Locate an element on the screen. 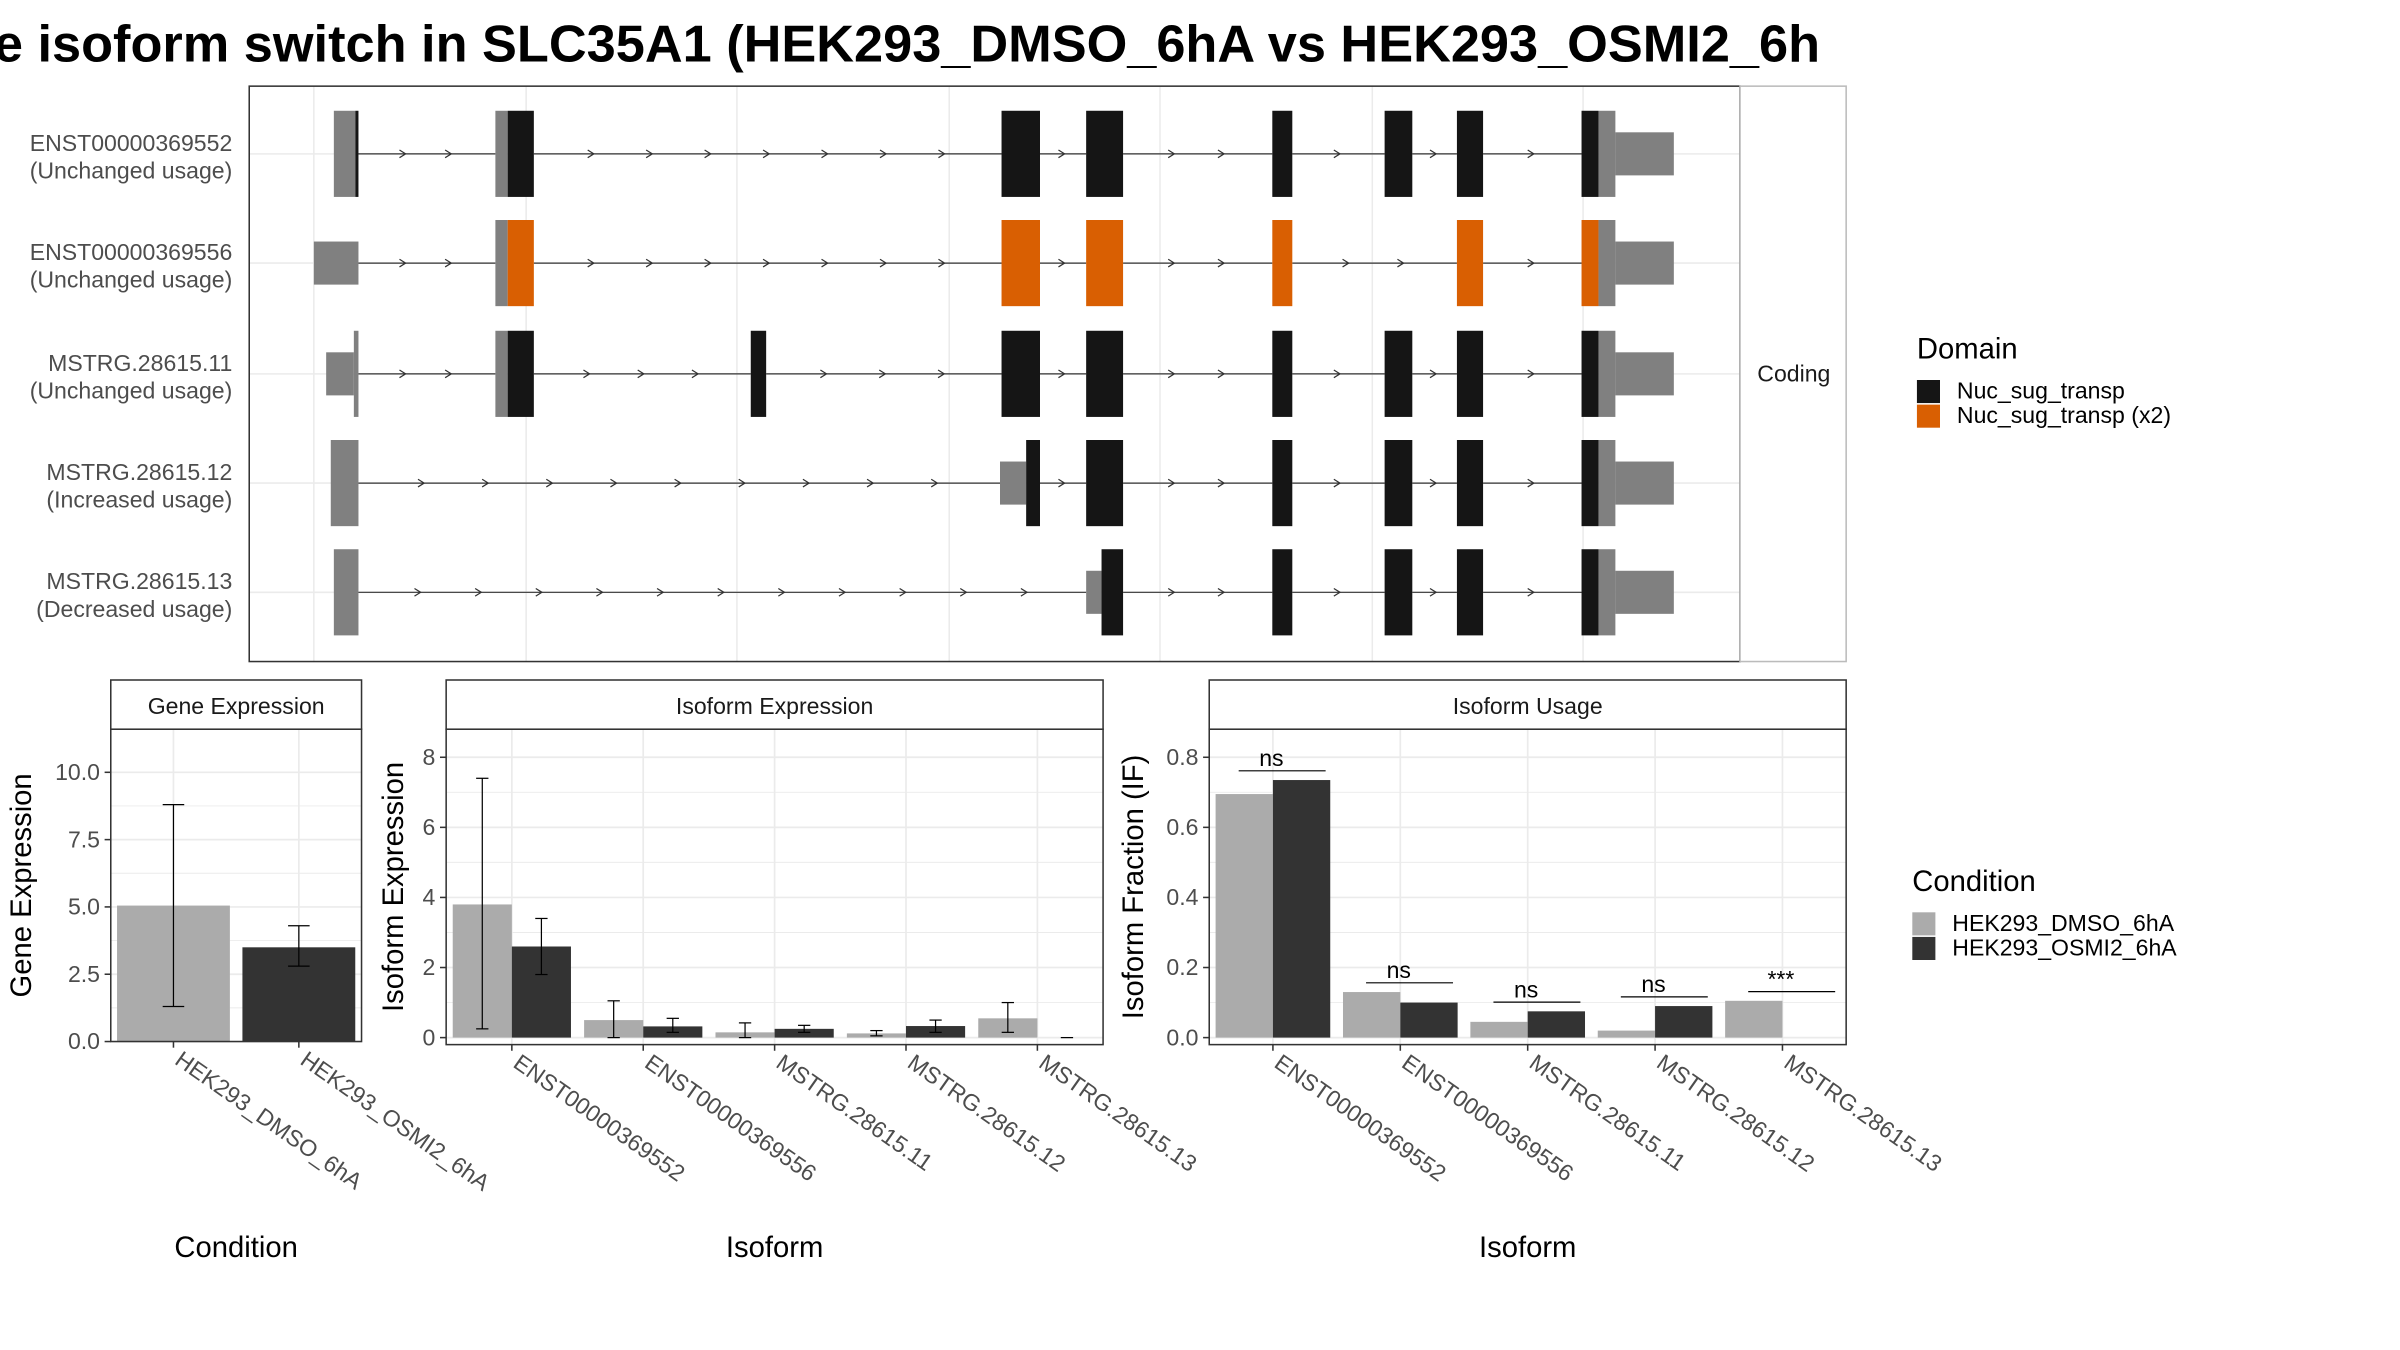  facet-strip-label: Coding is located at coordinates (1793, 374).